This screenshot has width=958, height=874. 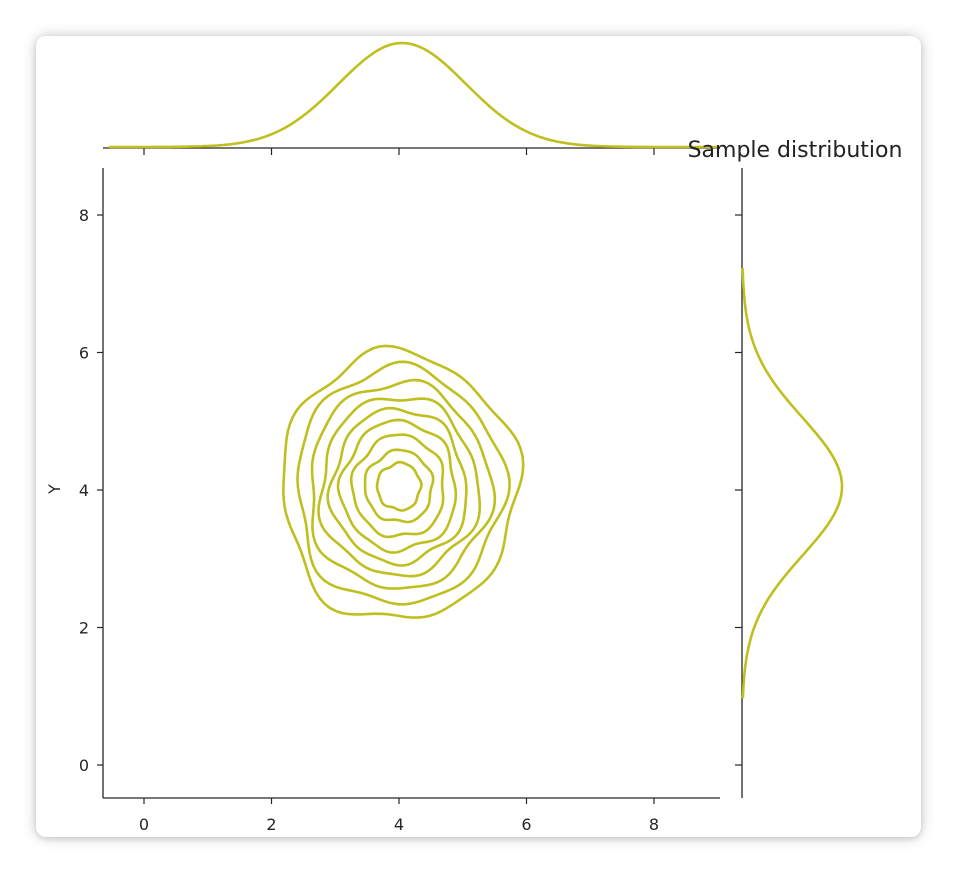 What do you see at coordinates (84, 215) in the screenshot?
I see `y-tick-label: 8` at bounding box center [84, 215].